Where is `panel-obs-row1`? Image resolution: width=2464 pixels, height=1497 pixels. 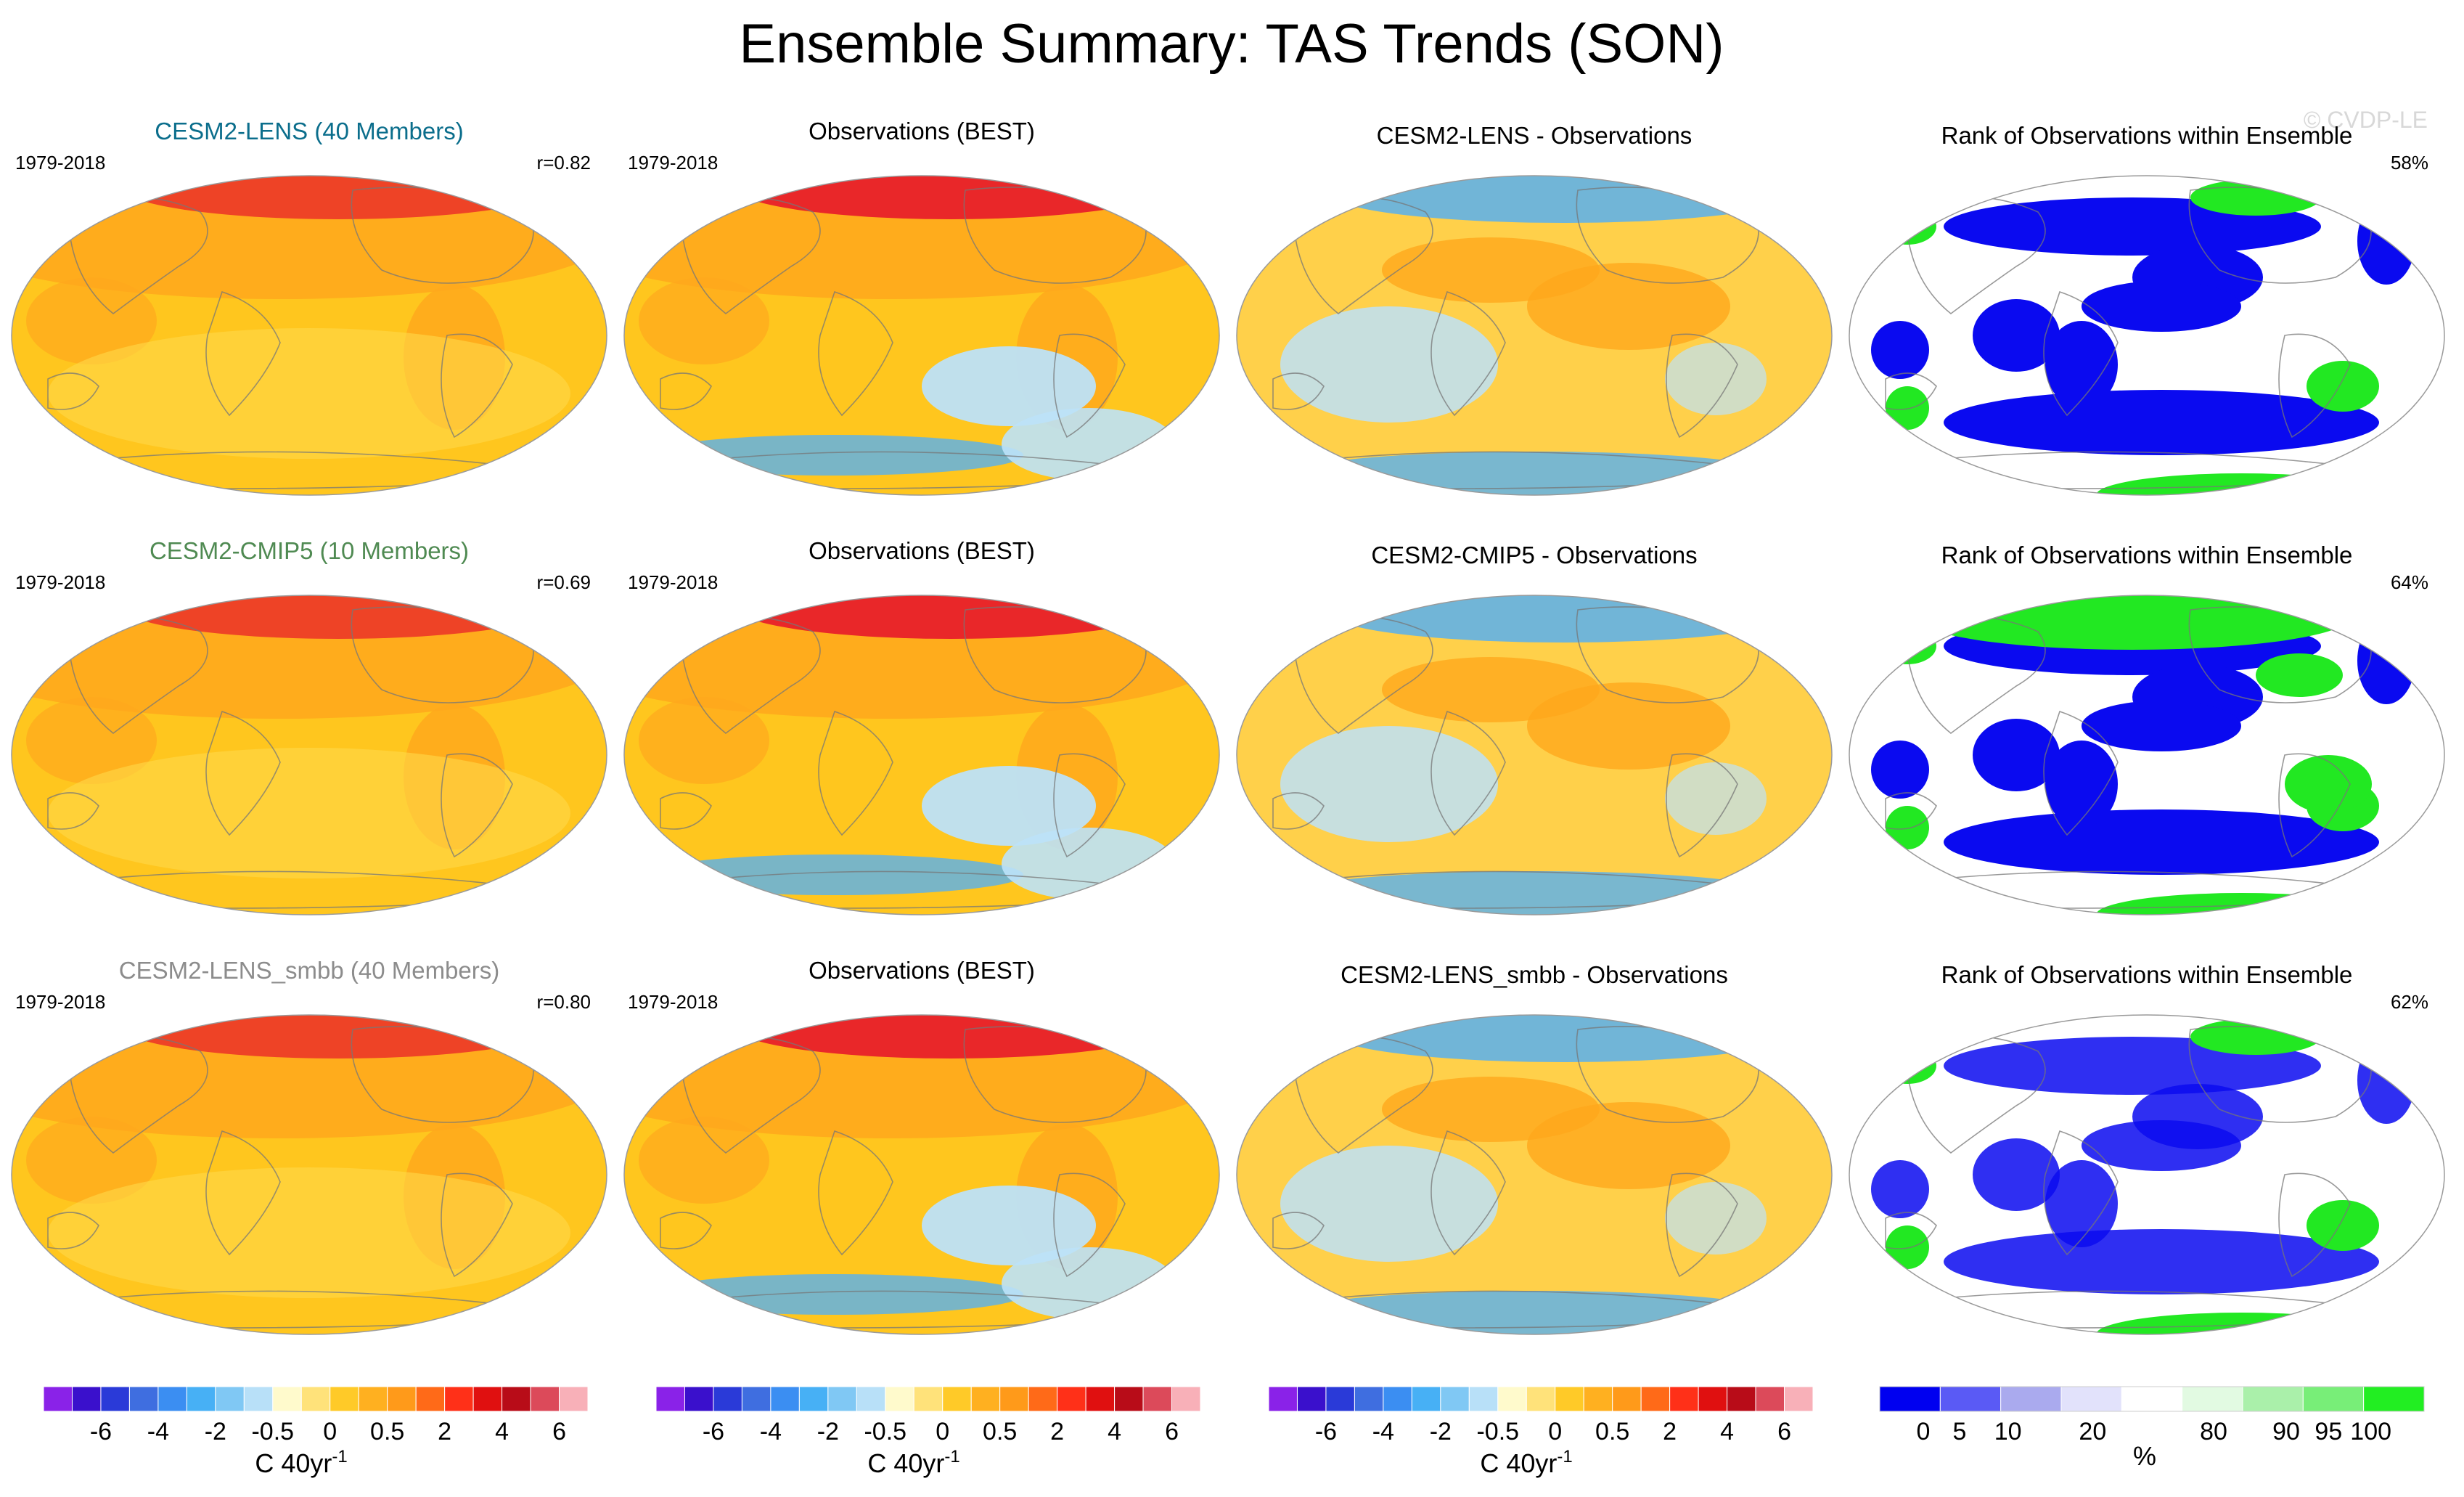 panel-obs-row1 is located at coordinates (921, 335).